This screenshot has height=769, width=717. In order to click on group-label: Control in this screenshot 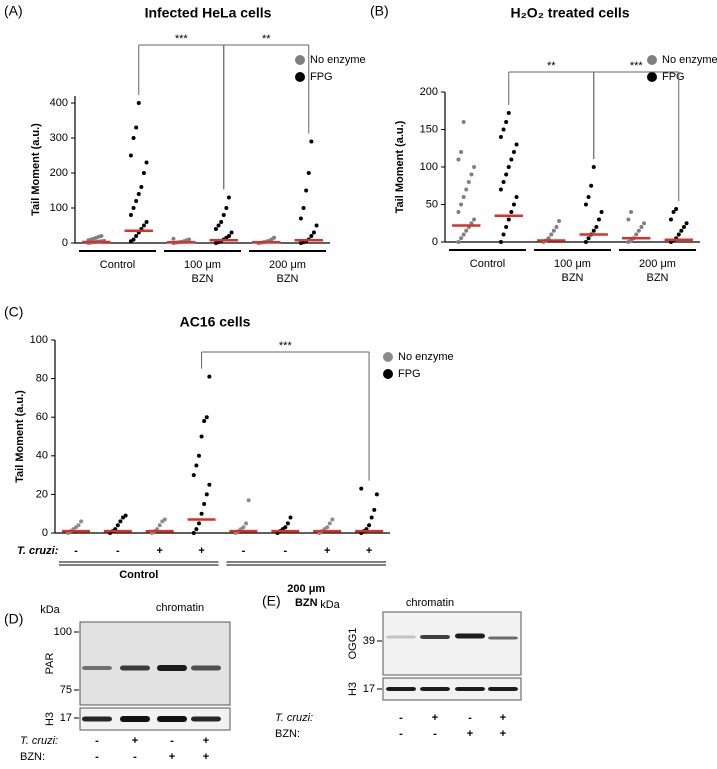, I will do `click(138, 575)`.